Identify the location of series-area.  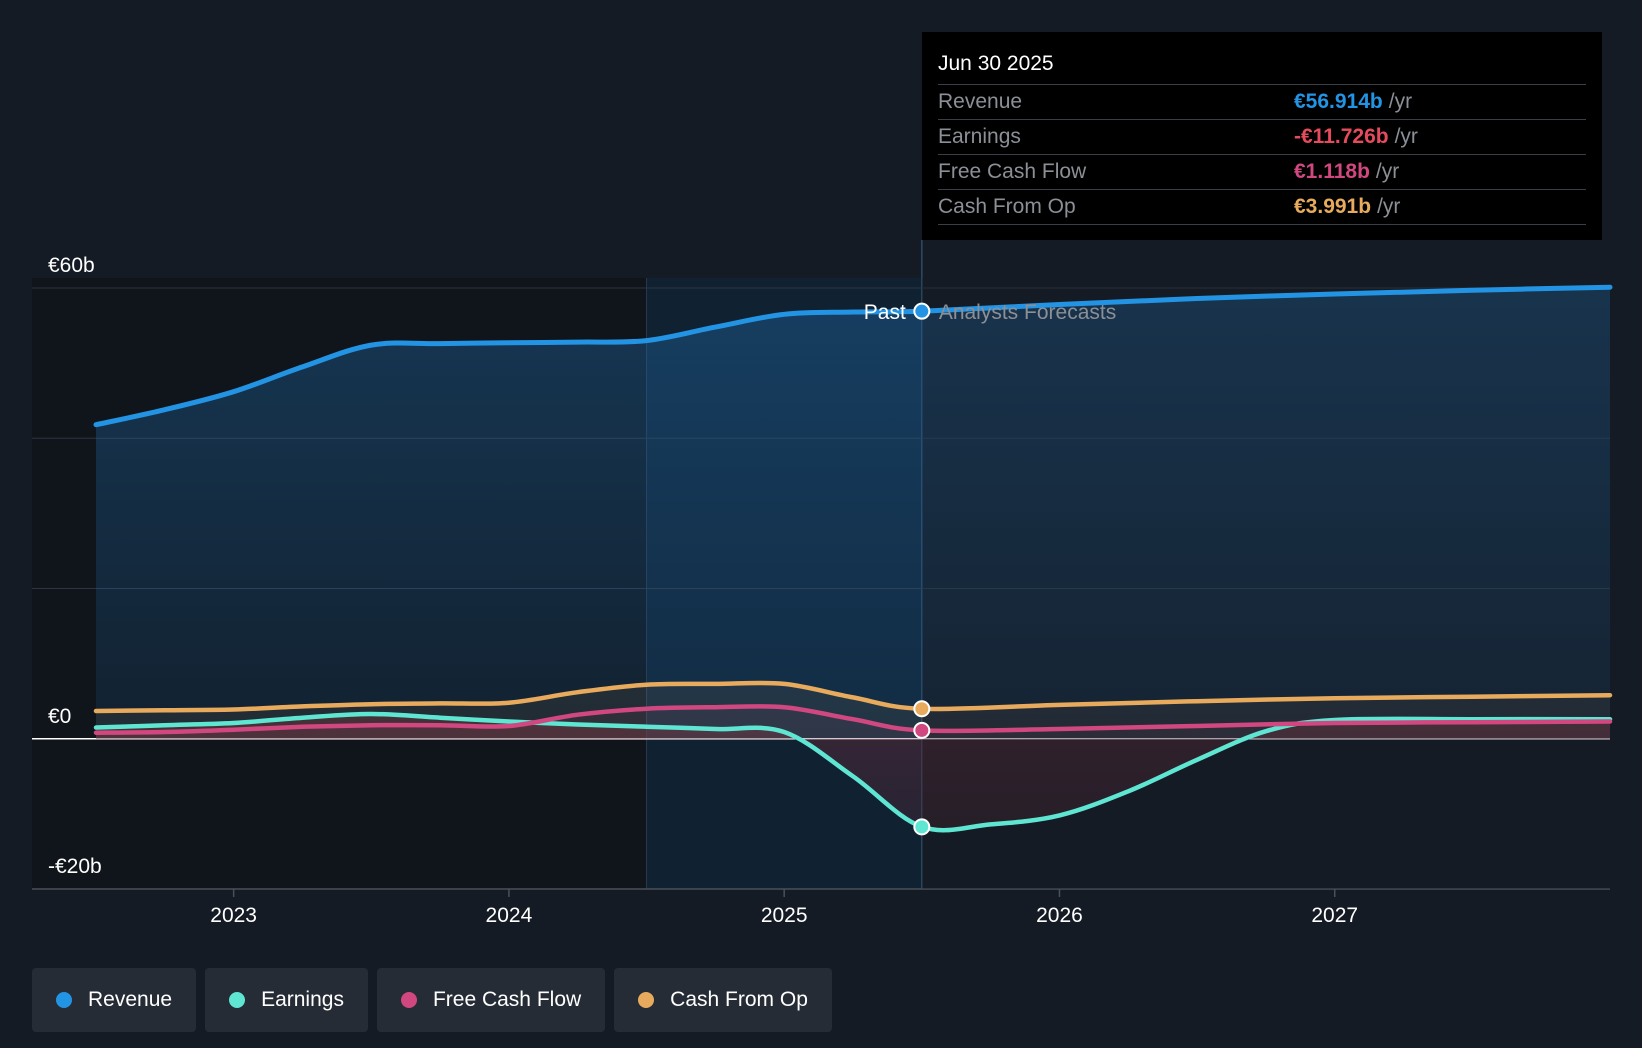
(853, 722).